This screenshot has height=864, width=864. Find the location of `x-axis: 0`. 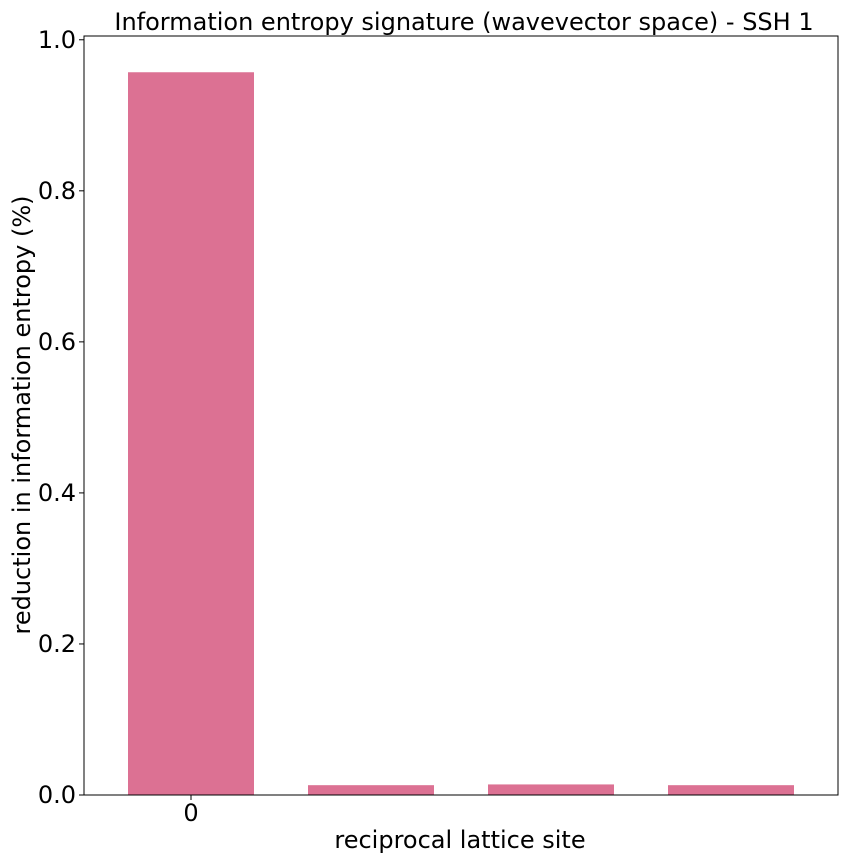

x-axis: 0 is located at coordinates (191, 811).